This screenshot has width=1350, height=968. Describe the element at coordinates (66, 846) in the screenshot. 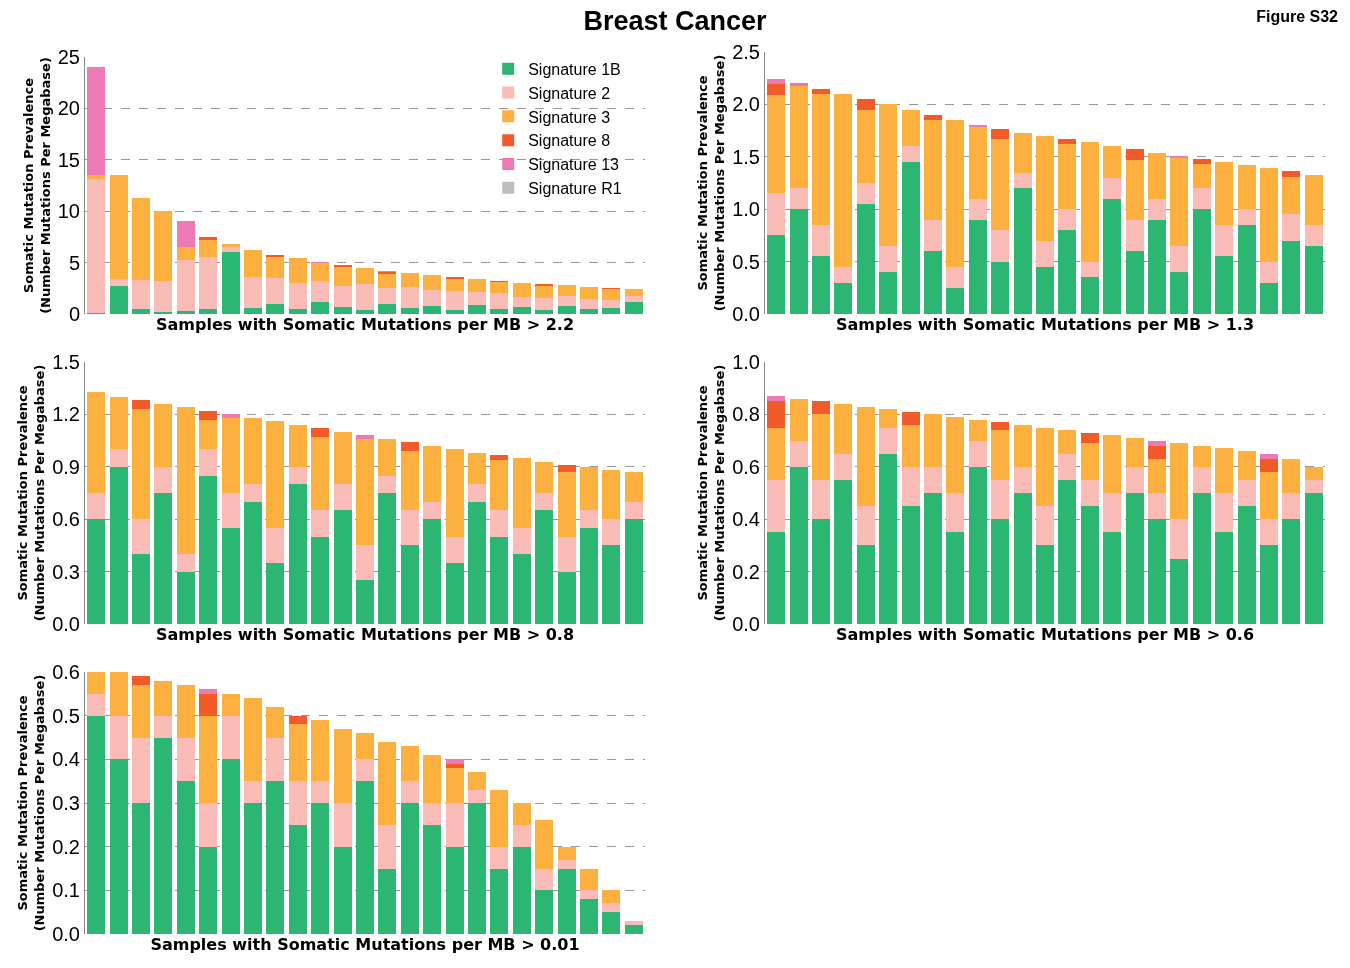

I see `y-tick-label: 0.2` at that location.